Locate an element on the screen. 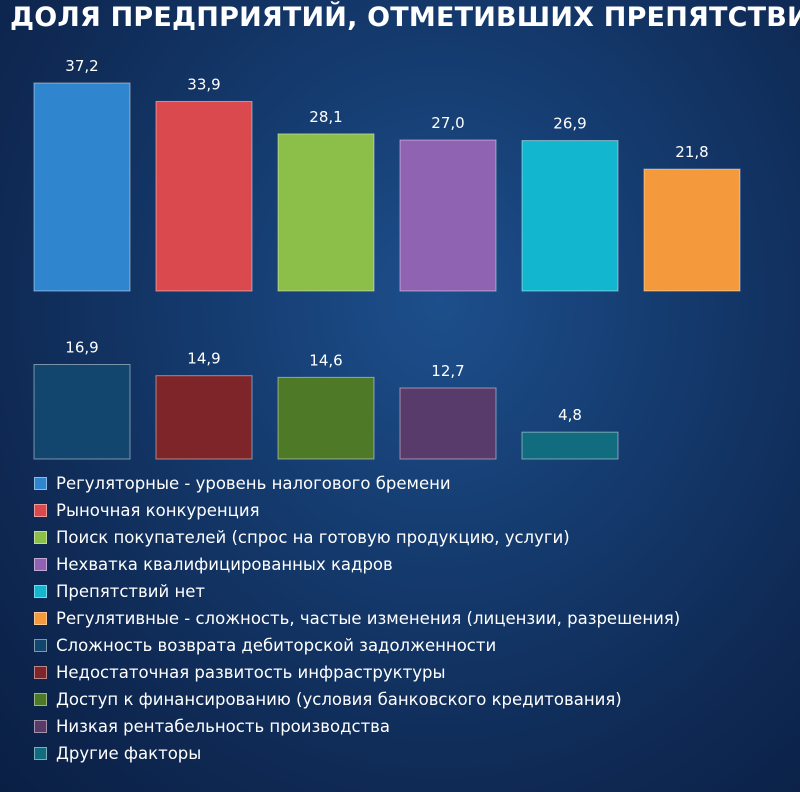  legend-item-10: Низкая рентабельность производства is located at coordinates (414, 726).